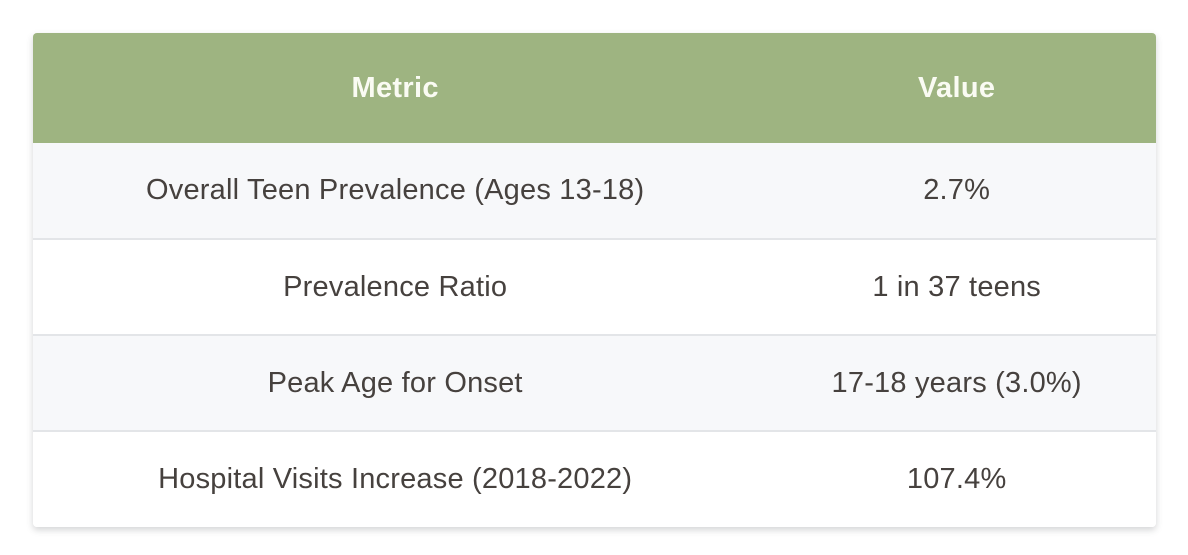 The image size is (1188, 555). Describe the element at coordinates (395, 88) in the screenshot. I see `column-header-metric: Metric` at that location.